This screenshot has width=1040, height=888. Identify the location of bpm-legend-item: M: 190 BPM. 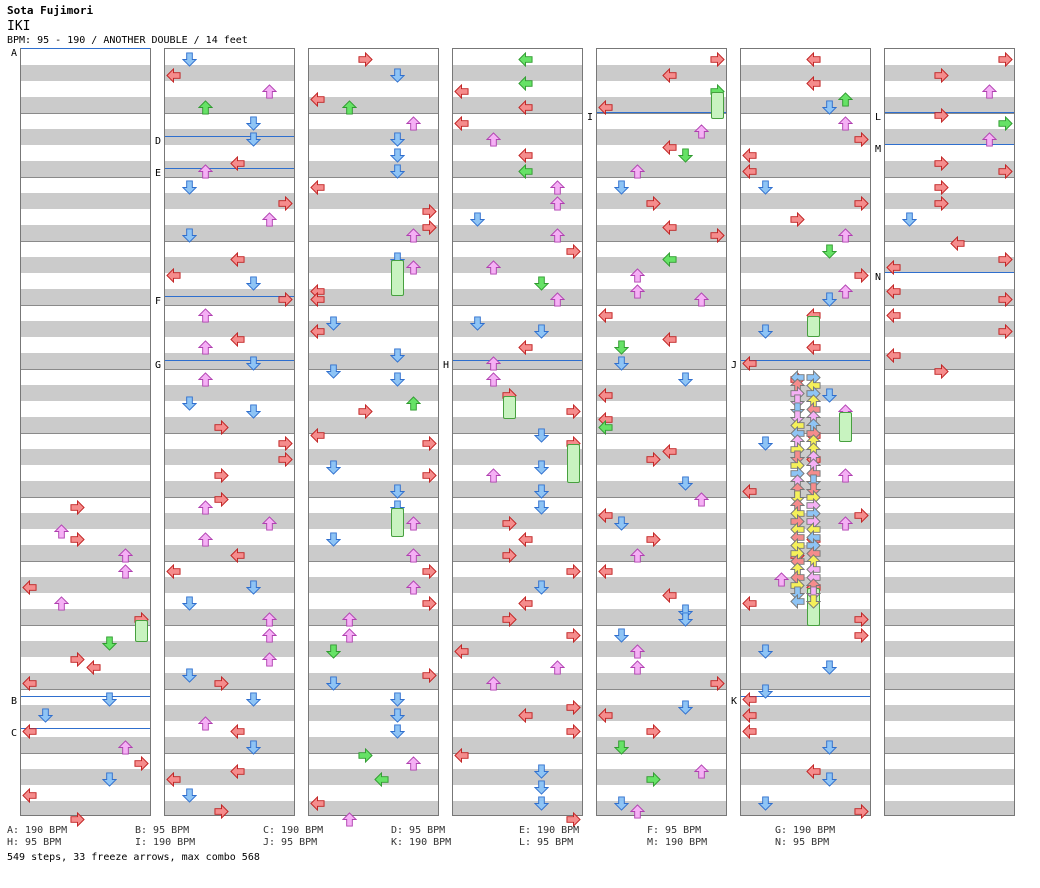
(677, 842).